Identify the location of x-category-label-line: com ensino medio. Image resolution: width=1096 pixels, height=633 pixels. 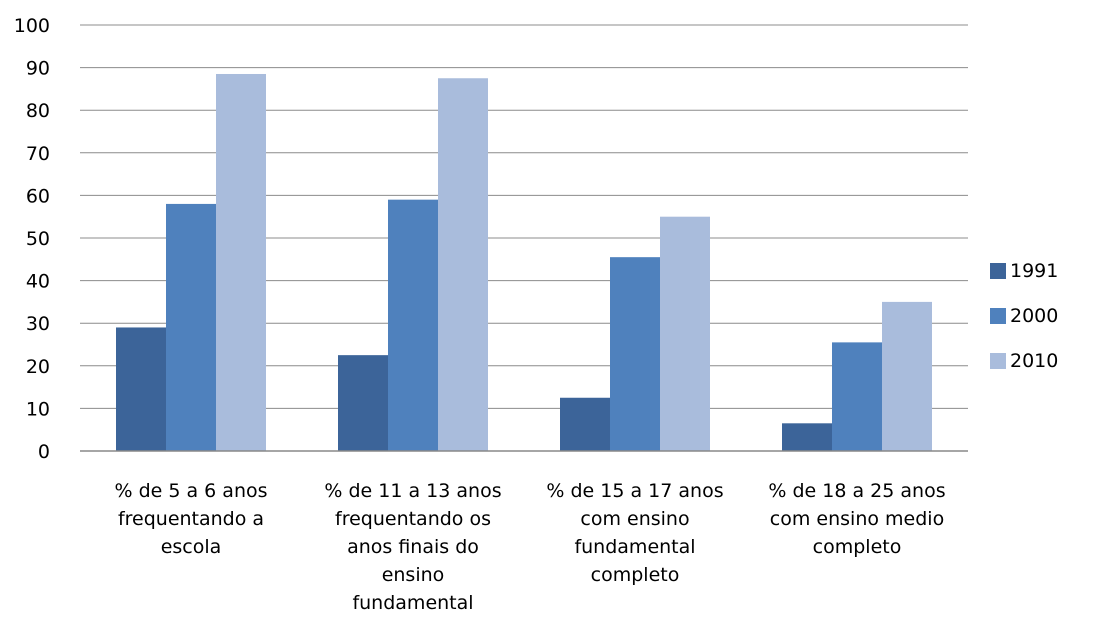
(857, 519).